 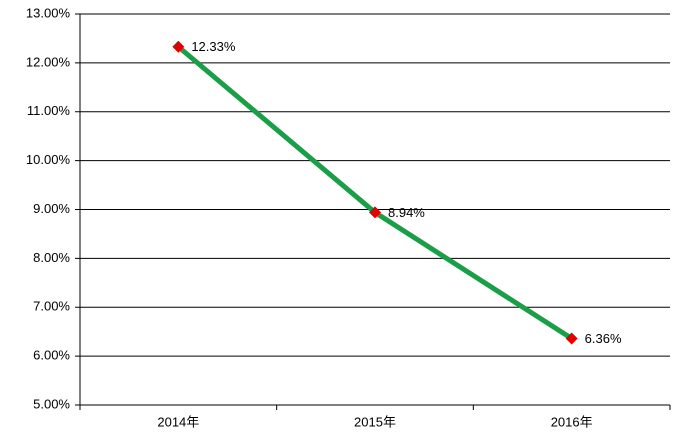 I want to click on y-tick-label: 11.00%, so click(x=49, y=110).